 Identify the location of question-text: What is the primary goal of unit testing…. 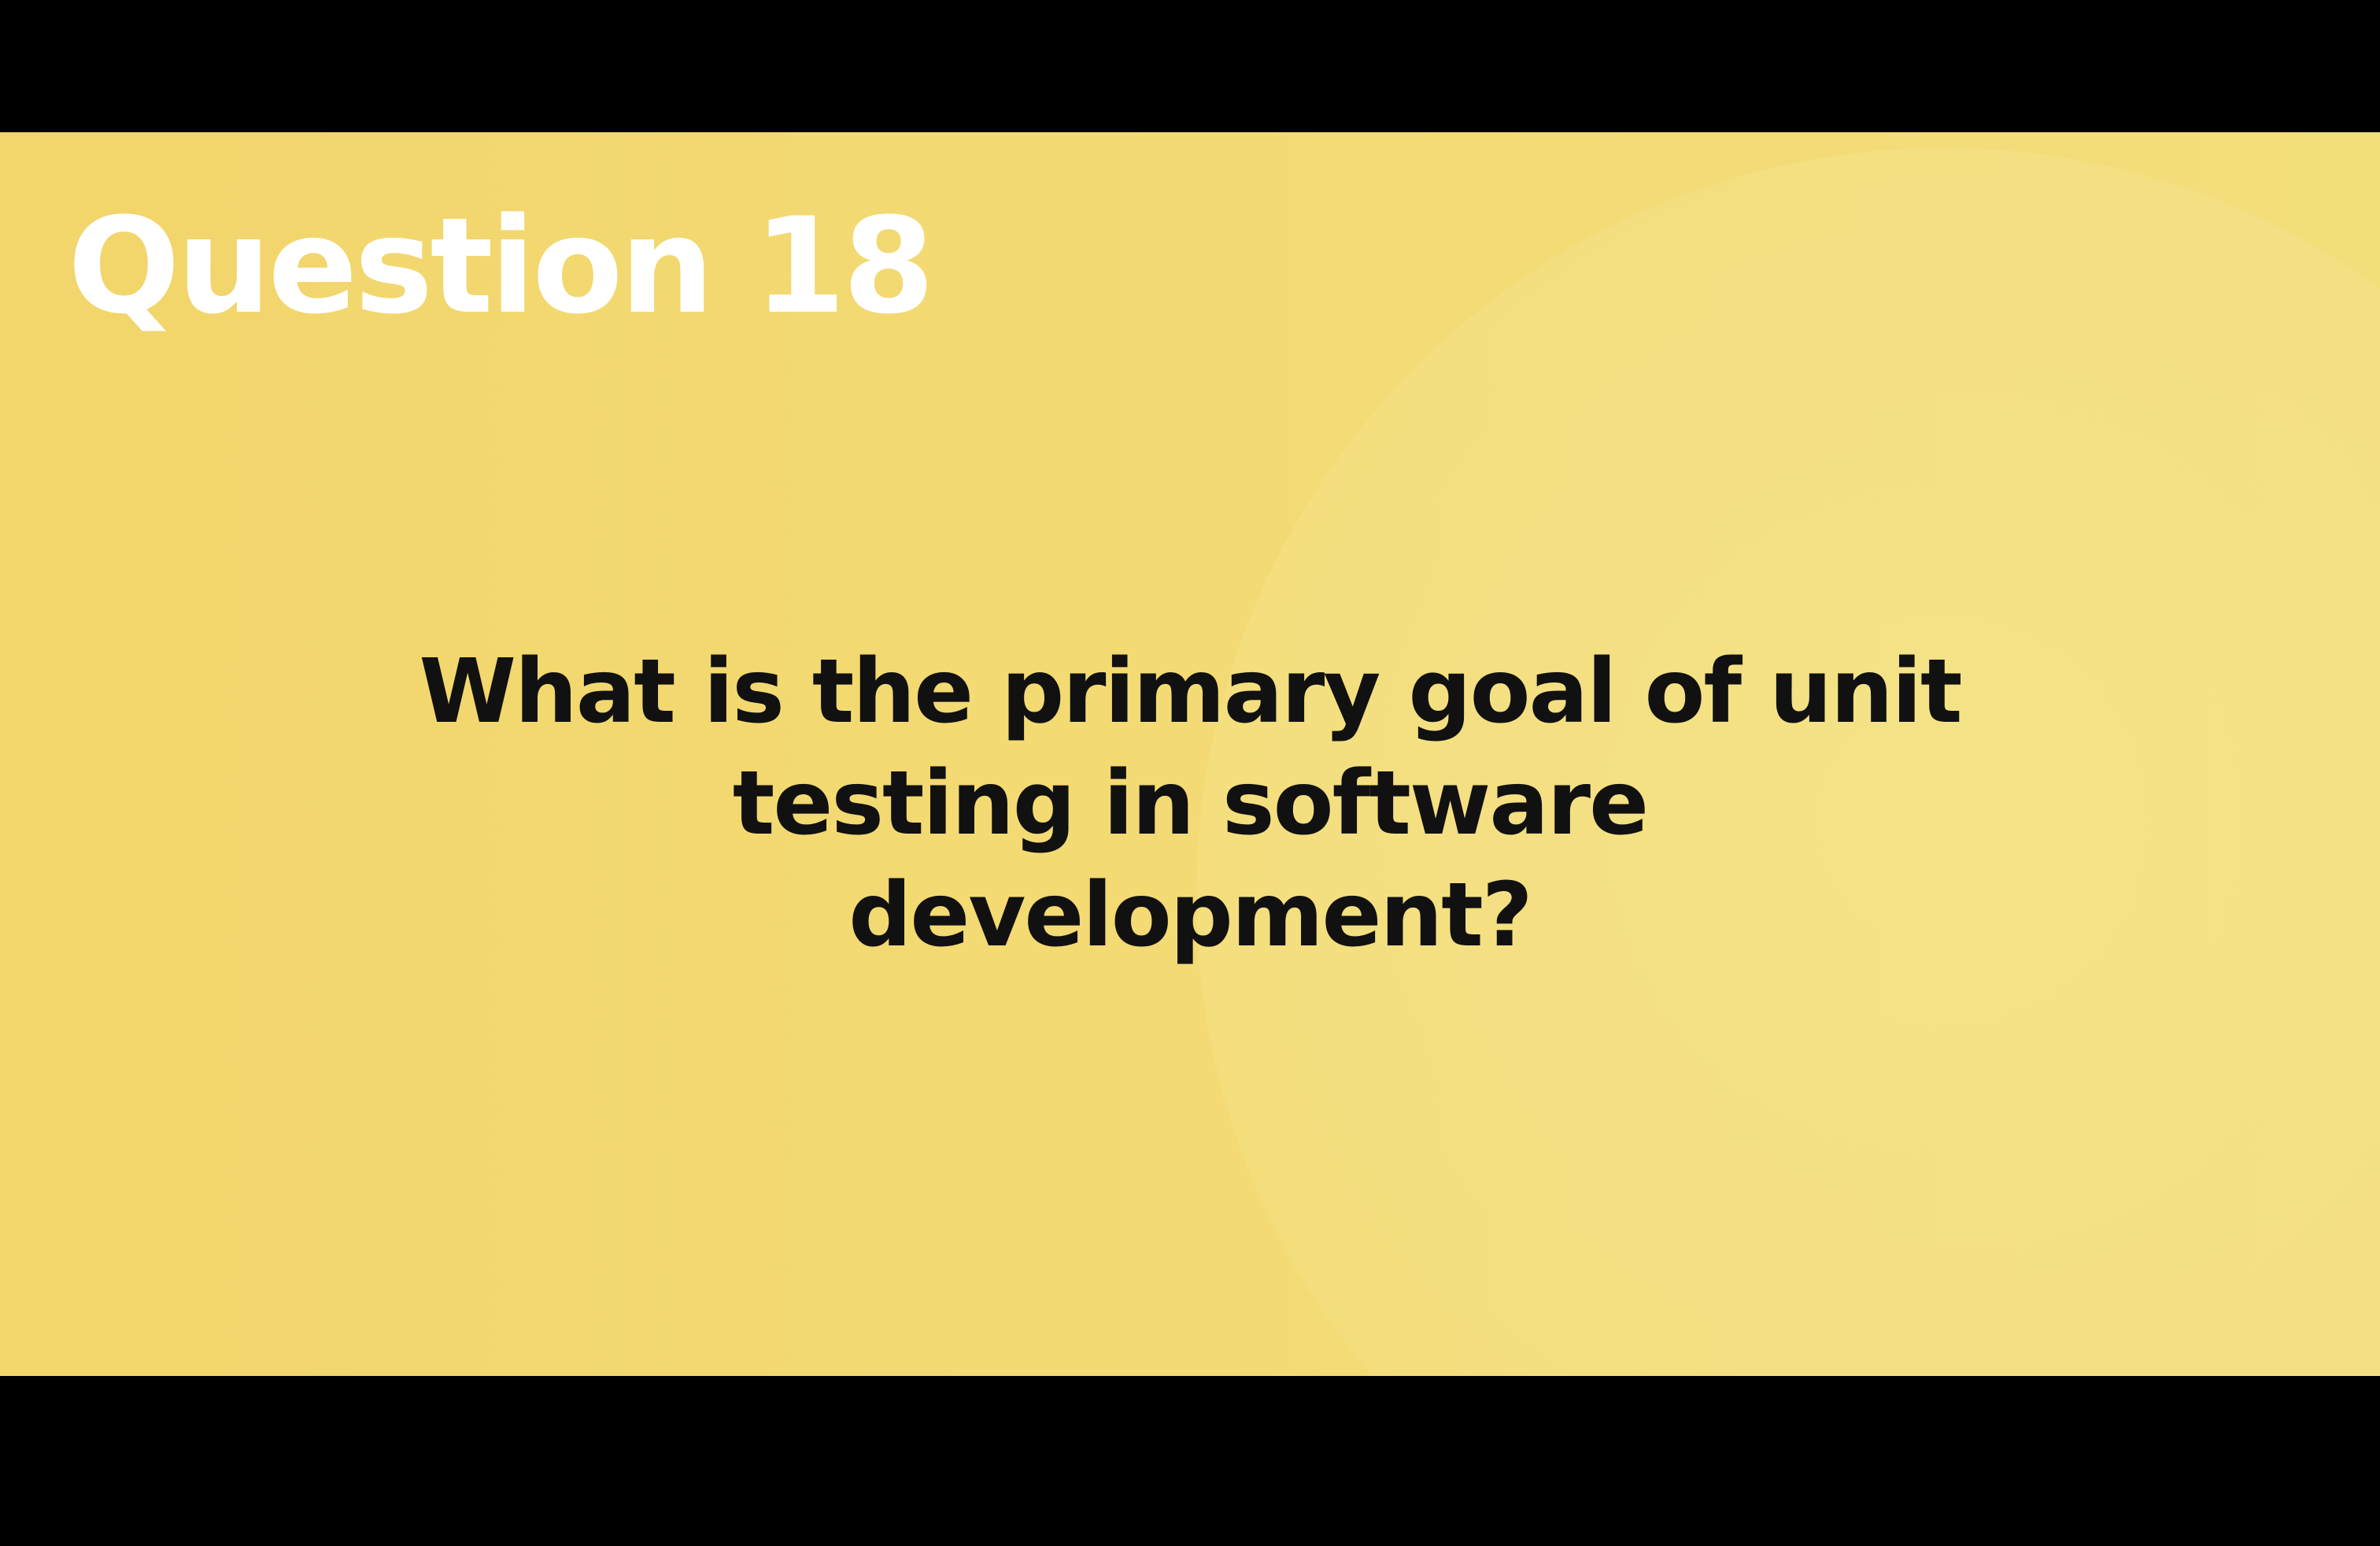
(1190, 804).